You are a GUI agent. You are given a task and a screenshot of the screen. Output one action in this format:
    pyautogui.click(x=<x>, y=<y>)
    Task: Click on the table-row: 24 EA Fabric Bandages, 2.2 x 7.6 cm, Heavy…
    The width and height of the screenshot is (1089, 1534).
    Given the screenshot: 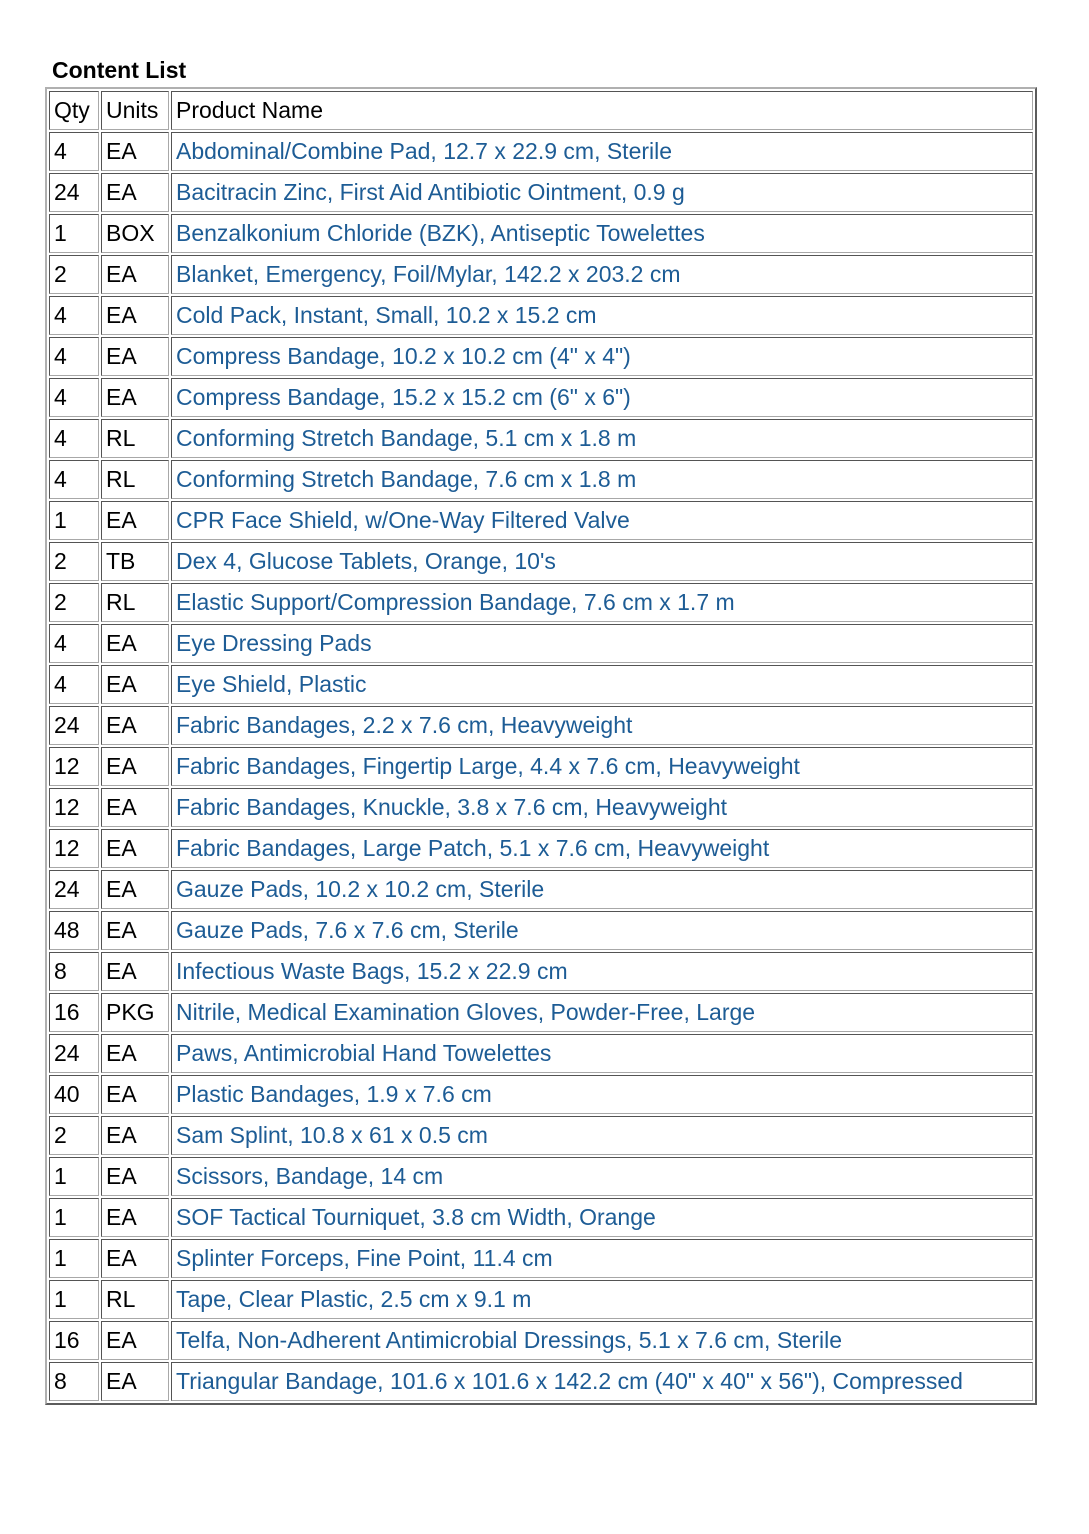 What is the action you would take?
    pyautogui.click(x=541, y=725)
    